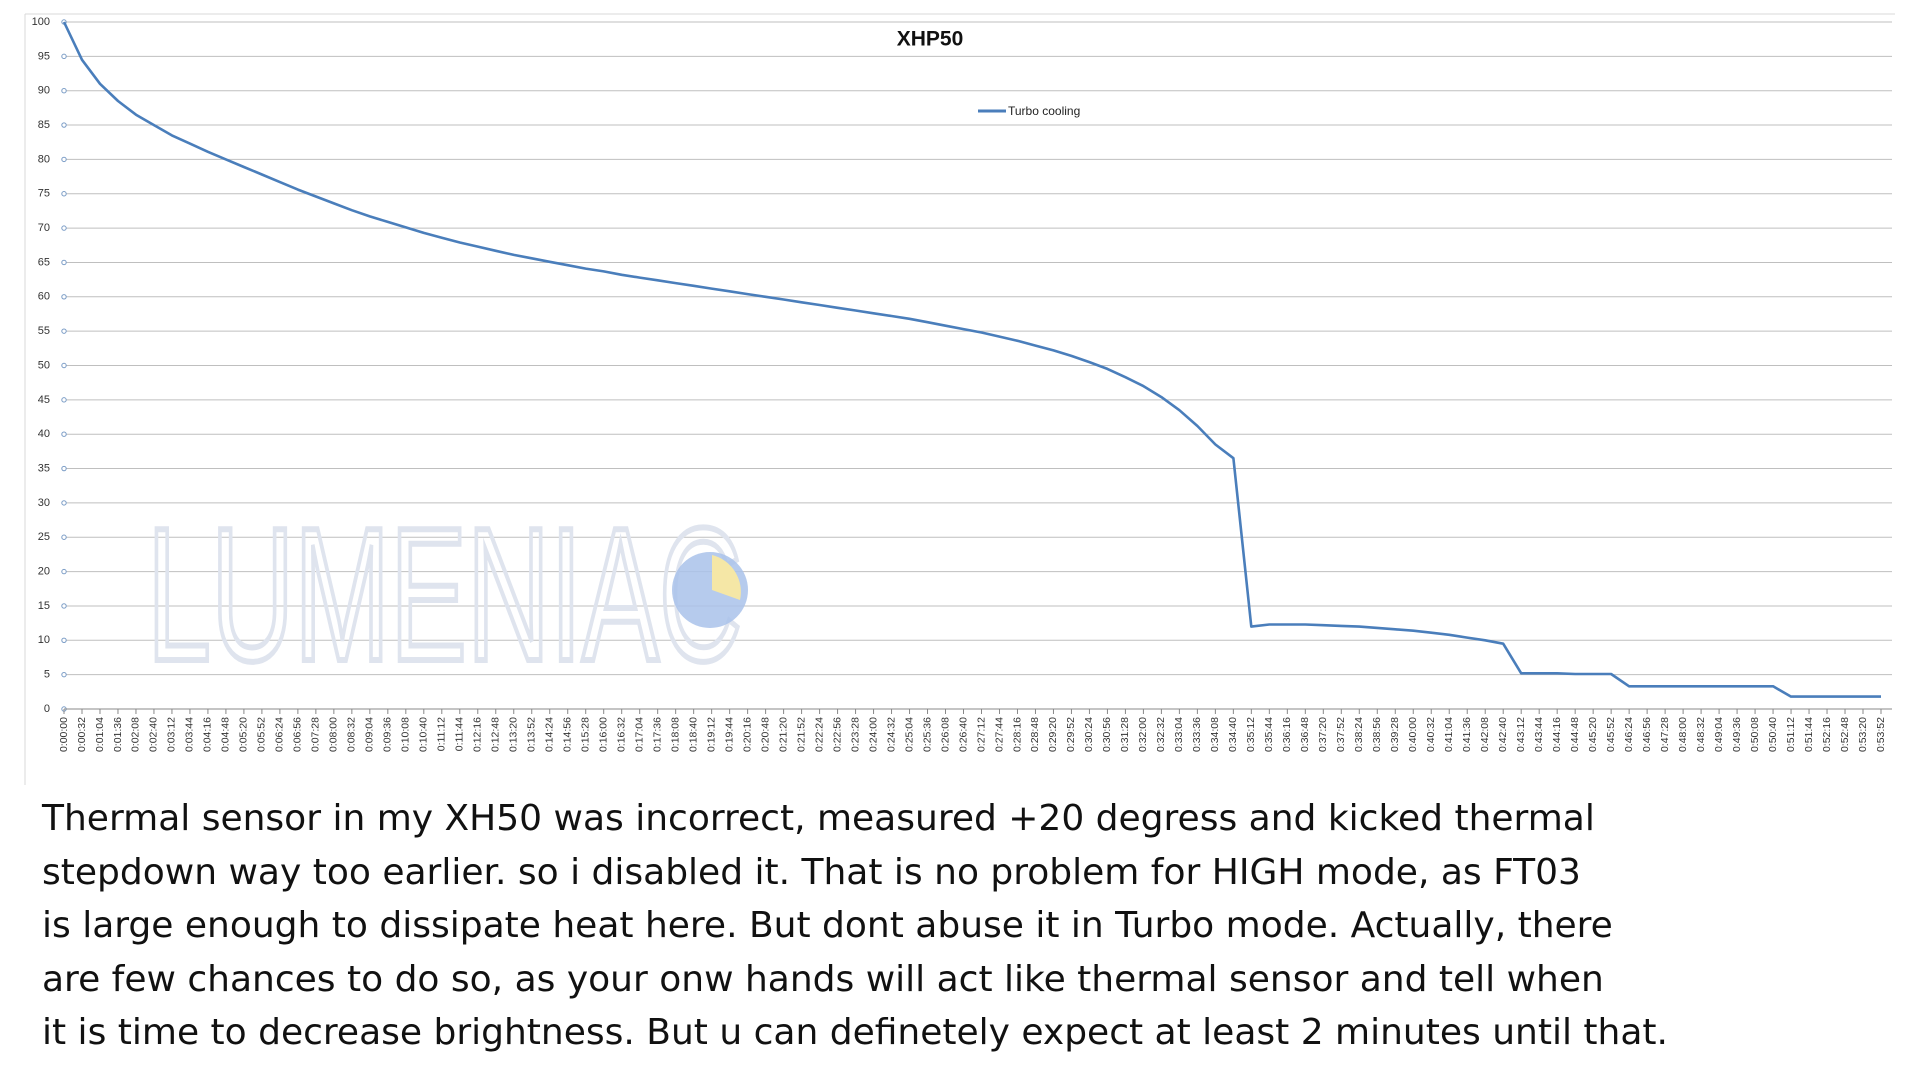 The height and width of the screenshot is (1080, 1920). Describe the element at coordinates (1521, 734) in the screenshot. I see `x-tick-label: 0:43:12` at that location.